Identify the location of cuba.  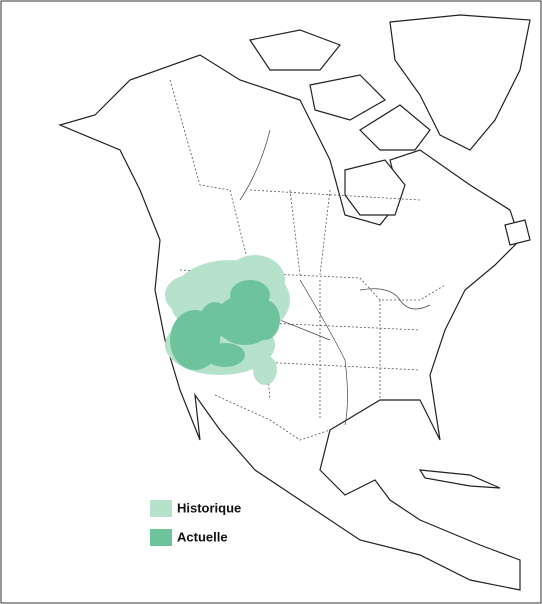
(459, 479).